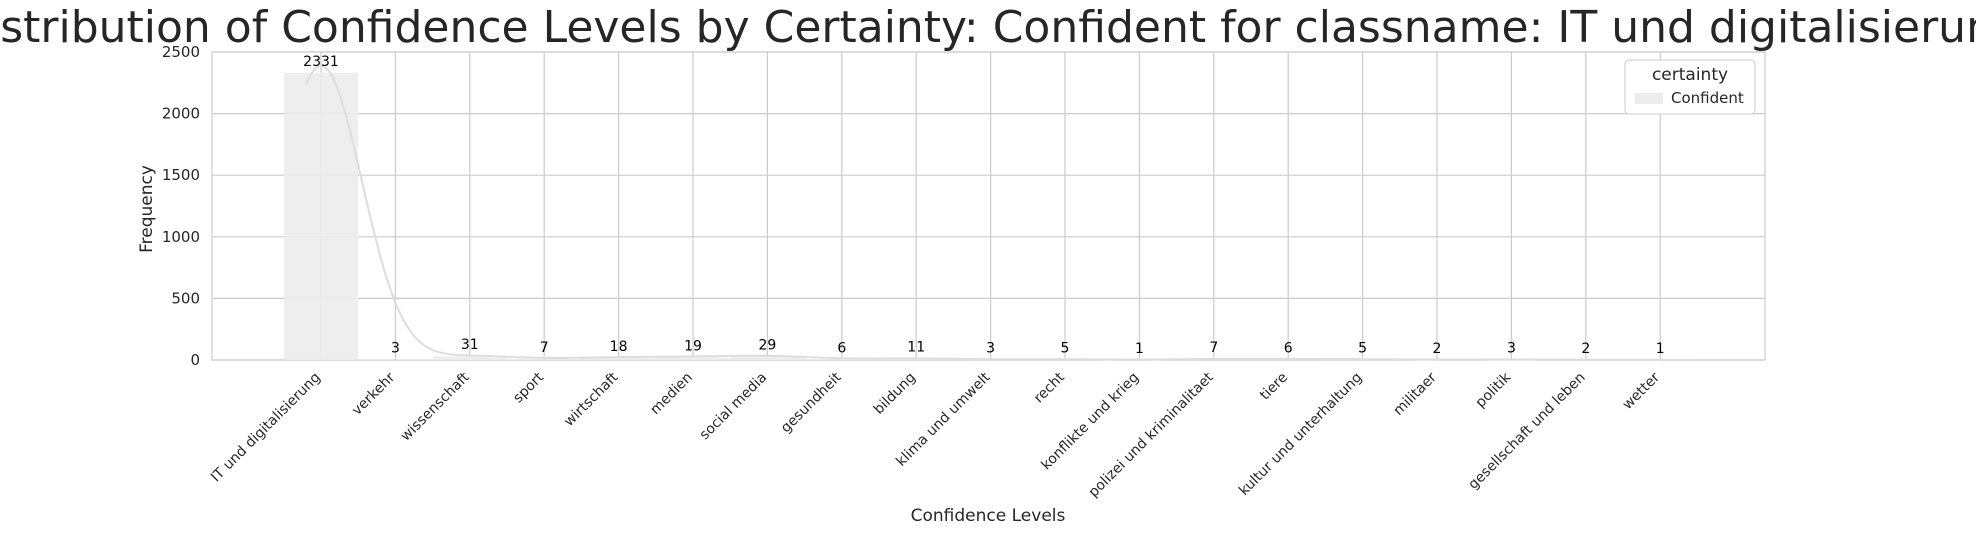 This screenshot has width=1976, height=535. Describe the element at coordinates (591, 399) in the screenshot. I see `x-tick-label: wirtschaft` at that location.